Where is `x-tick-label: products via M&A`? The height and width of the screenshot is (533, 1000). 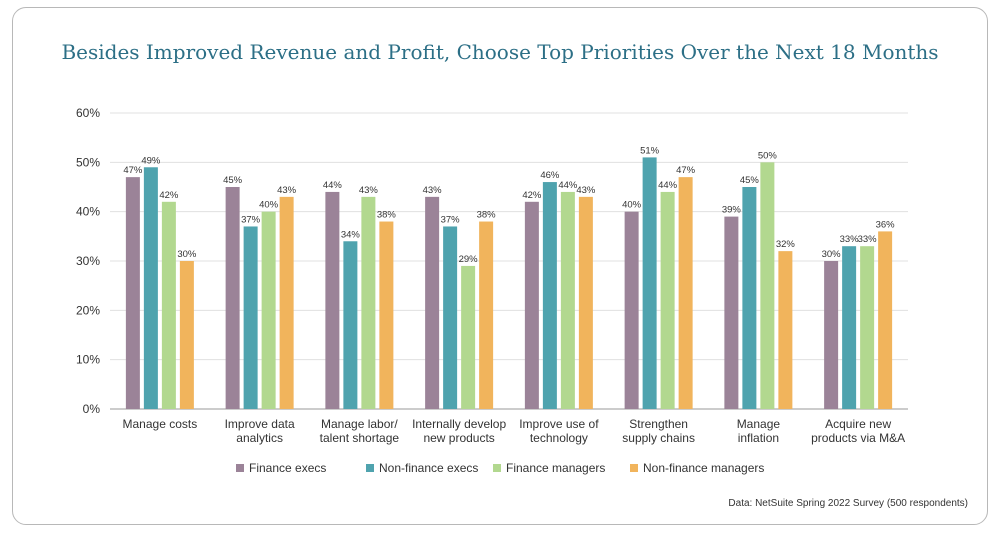
x-tick-label: products via M&A is located at coordinates (858, 438).